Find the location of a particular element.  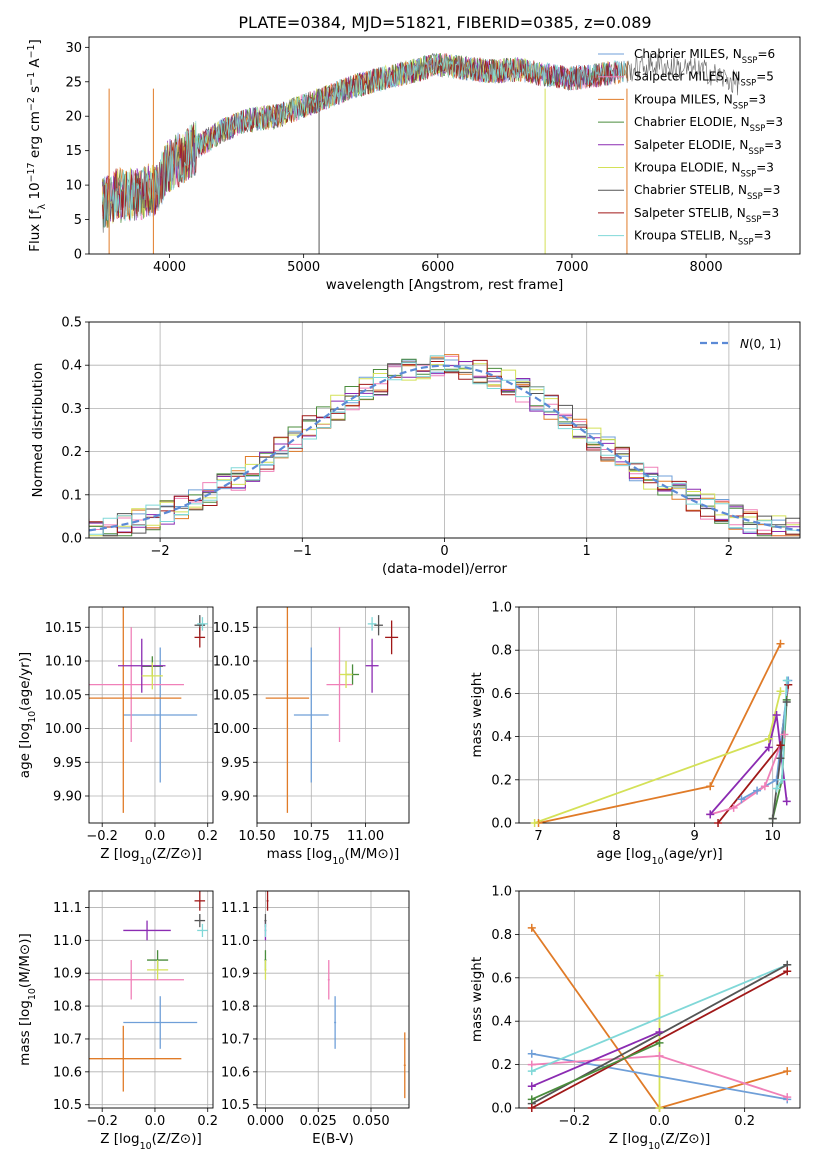

y-axis-label: Flux [fλ 10−17 erg cm−2 s−1 A−1] is located at coordinates (37, 145).